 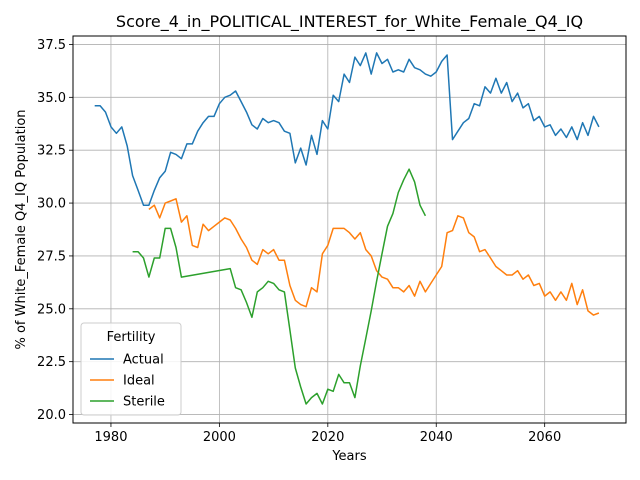 What do you see at coordinates (51, 362) in the screenshot?
I see `y-tick-label: 22.5` at bounding box center [51, 362].